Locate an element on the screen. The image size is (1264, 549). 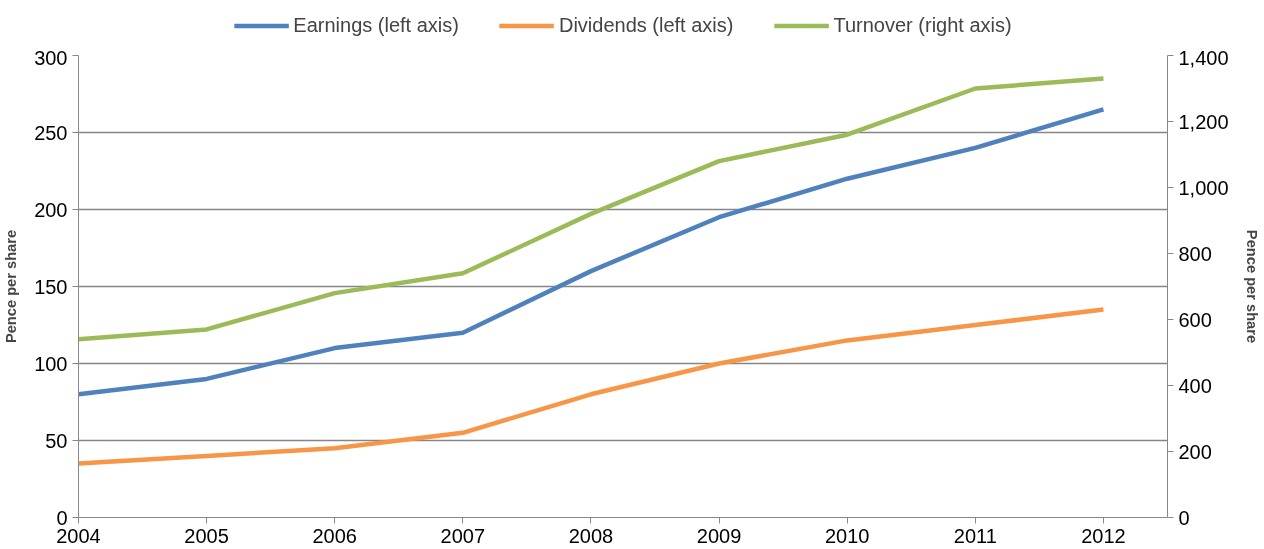
y2-tick-label: 800 is located at coordinates (1195, 253).